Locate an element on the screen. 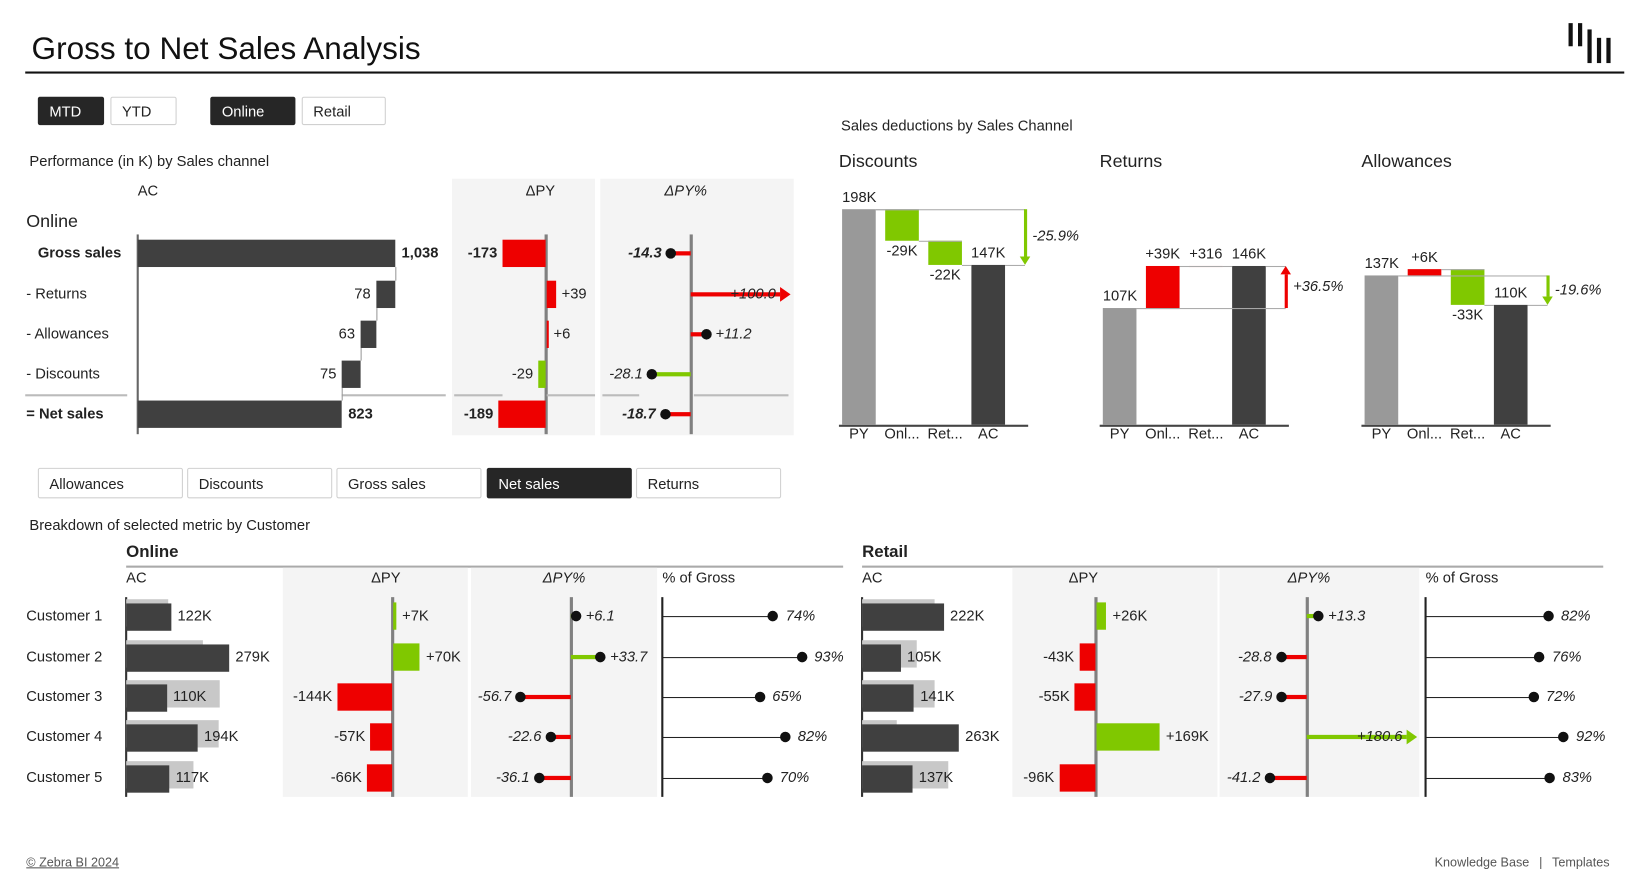 This screenshot has width=1640, height=869. customer-label: Customer 1 is located at coordinates (64, 615).